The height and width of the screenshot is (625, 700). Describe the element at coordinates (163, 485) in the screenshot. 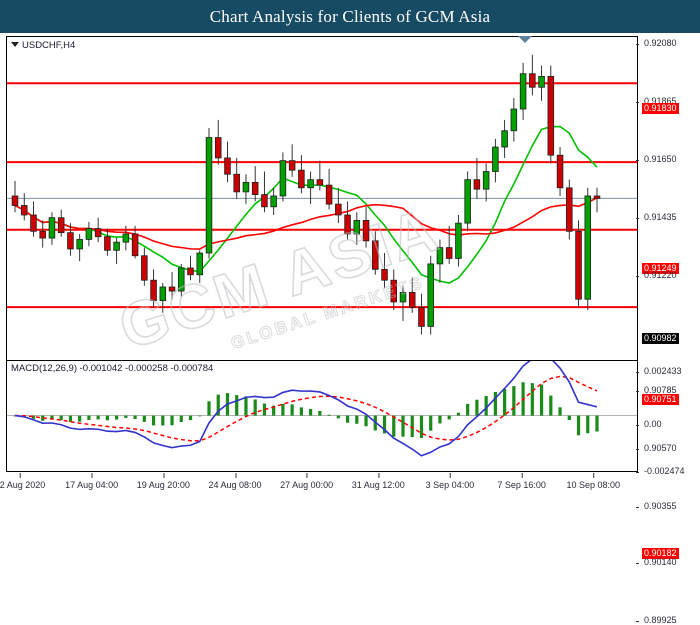

I see `date-axis-tick-label: 19 Aug 20:00` at that location.